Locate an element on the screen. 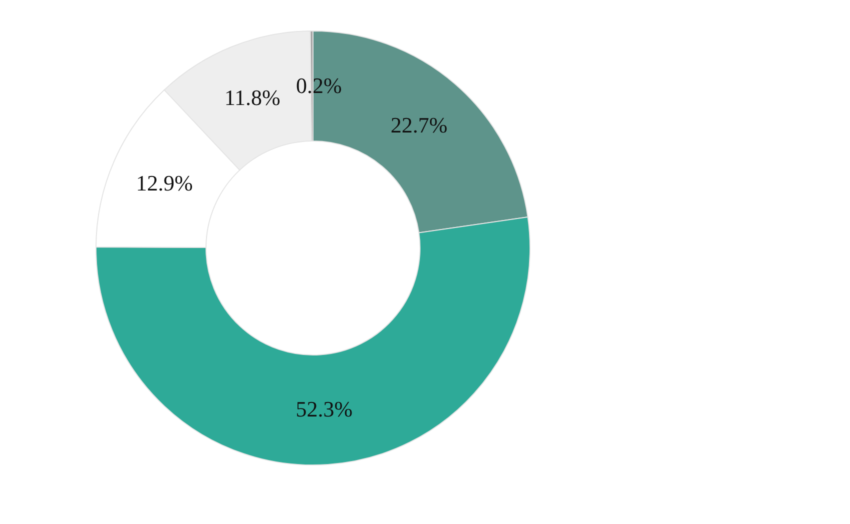  data-label: 11.8% is located at coordinates (252, 97).